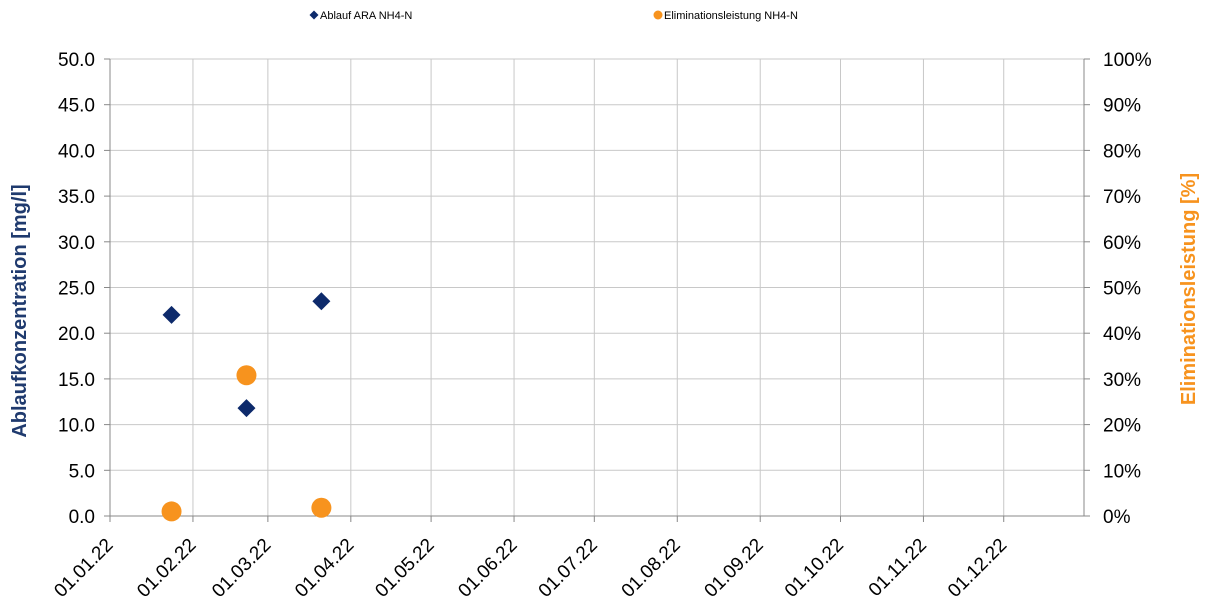  Describe the element at coordinates (76, 426) in the screenshot. I see `left-tick-label: 10.0` at that location.